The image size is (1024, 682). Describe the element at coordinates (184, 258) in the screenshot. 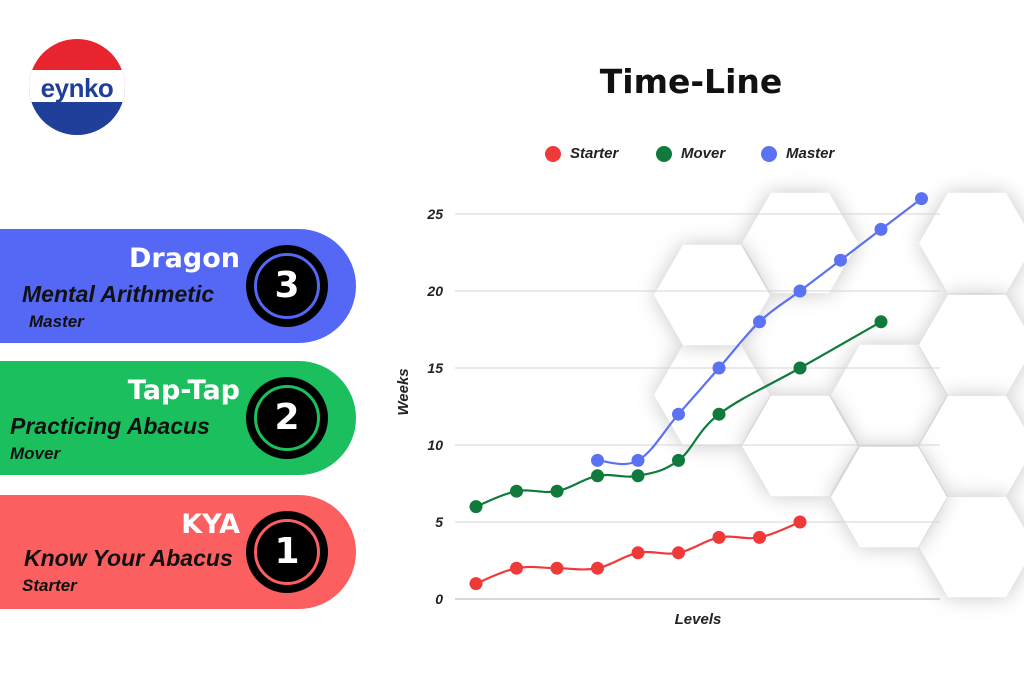

I see `level-title: Dragon` at that location.